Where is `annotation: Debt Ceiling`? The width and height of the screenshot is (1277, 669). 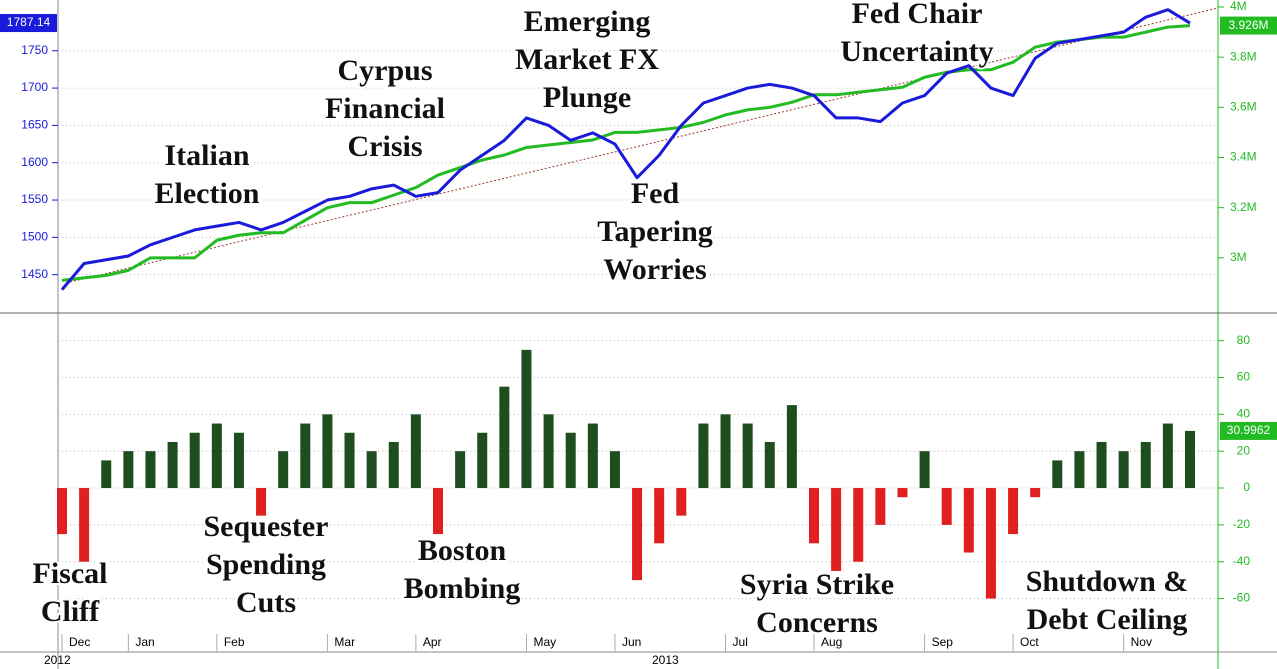
annotation: Debt Ceiling is located at coordinates (1107, 619).